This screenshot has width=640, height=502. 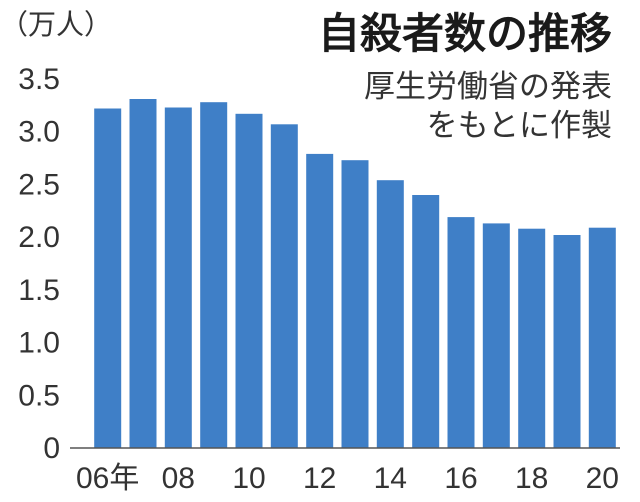 What do you see at coordinates (51, 448) in the screenshot?
I see `y-tick-label: 0` at bounding box center [51, 448].